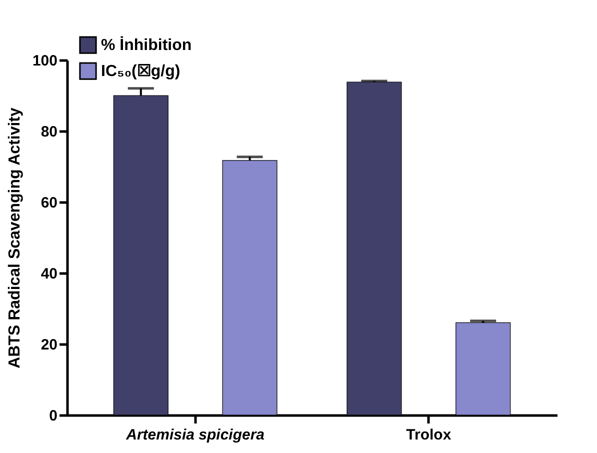 This screenshot has height=453, width=597. What do you see at coordinates (49, 274) in the screenshot?
I see `y-tick-label: 40` at bounding box center [49, 274].